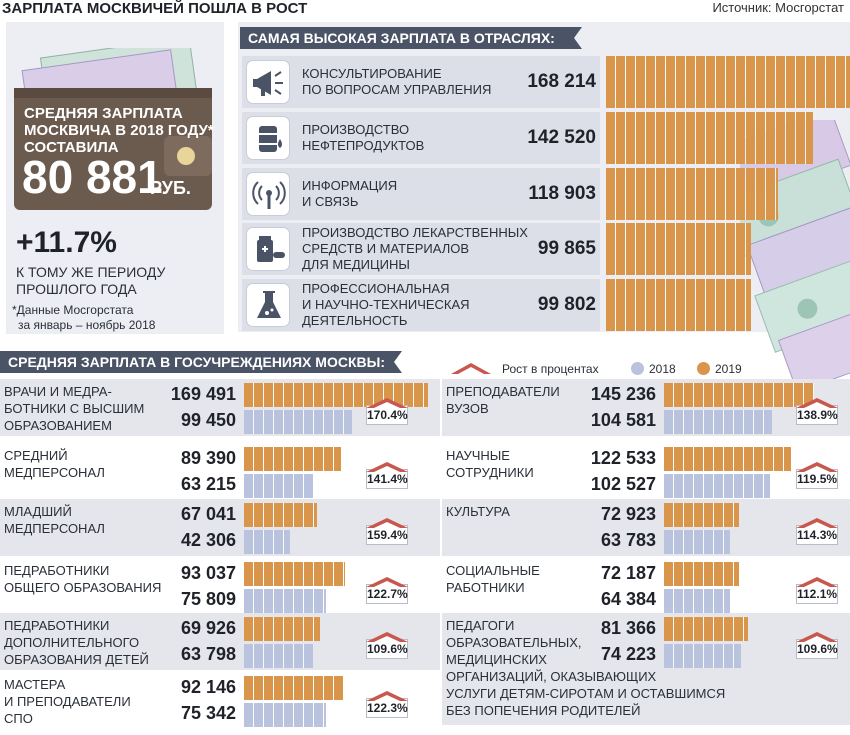 The image size is (850, 735). What do you see at coordinates (268, 305) in the screenshot?
I see `flask-icon` at bounding box center [268, 305].